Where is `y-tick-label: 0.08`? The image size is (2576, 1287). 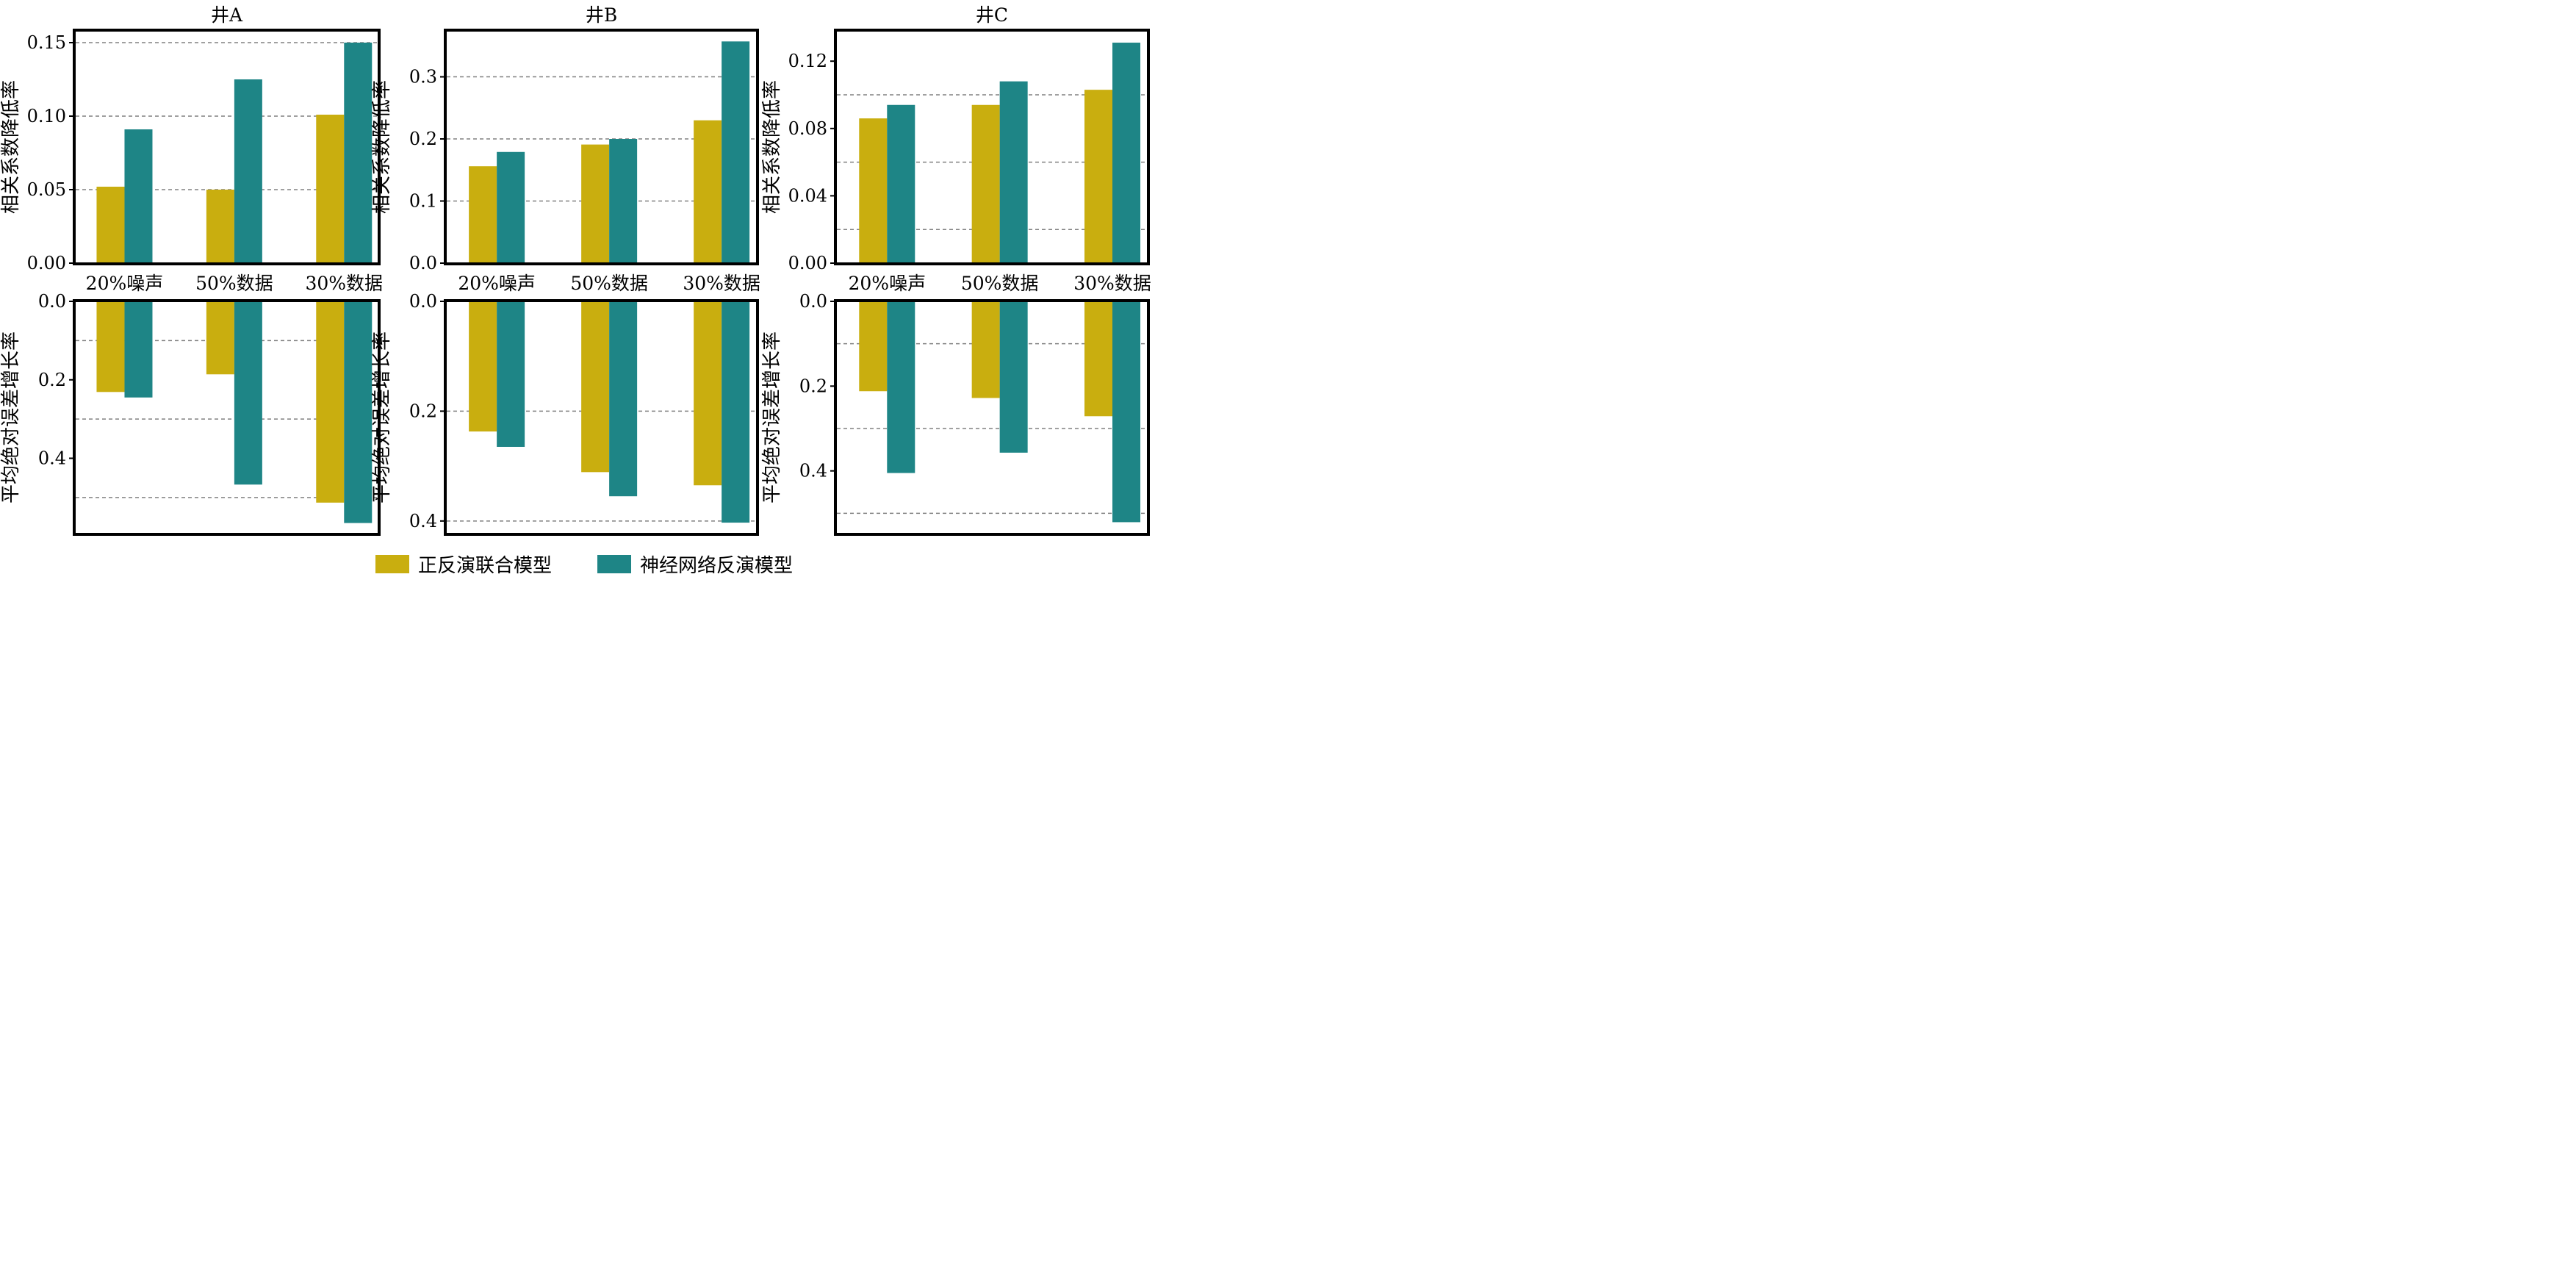
y-tick-label: 0.08 is located at coordinates (807, 128).